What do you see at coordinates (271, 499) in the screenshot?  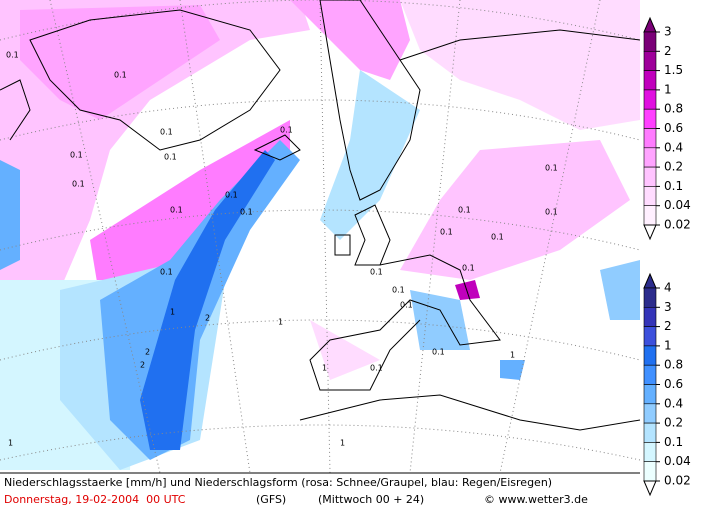 I see `caption-model: (GFS)` at bounding box center [271, 499].